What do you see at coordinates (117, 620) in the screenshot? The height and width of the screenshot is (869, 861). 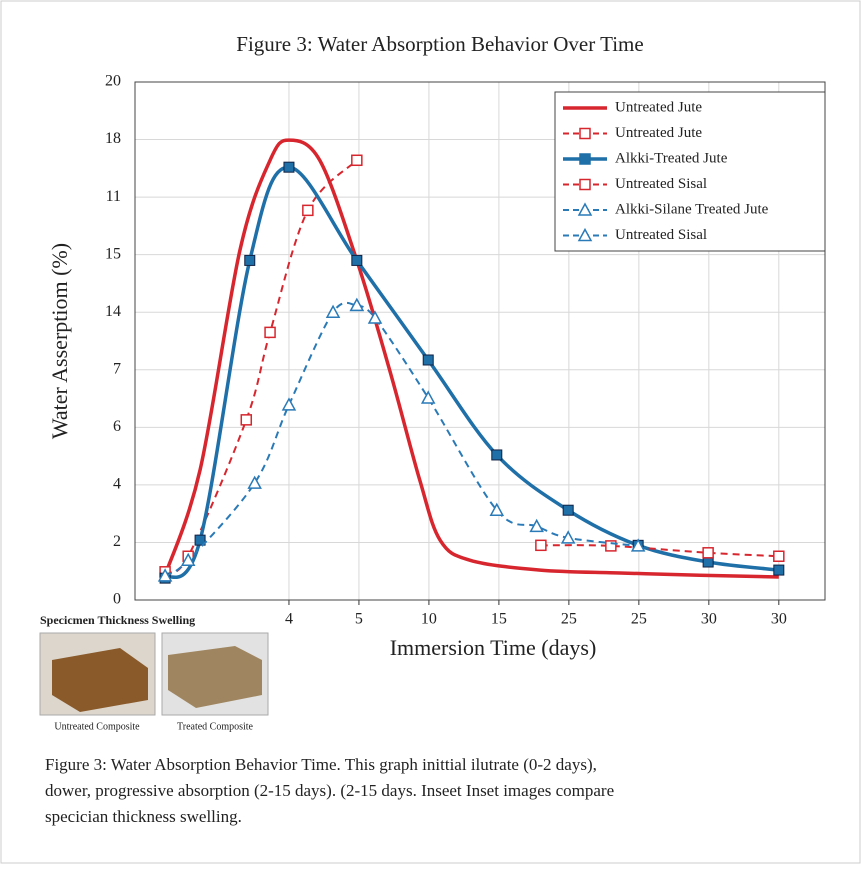 I see `inset-title: Specicmen Thickness Swelling` at bounding box center [117, 620].